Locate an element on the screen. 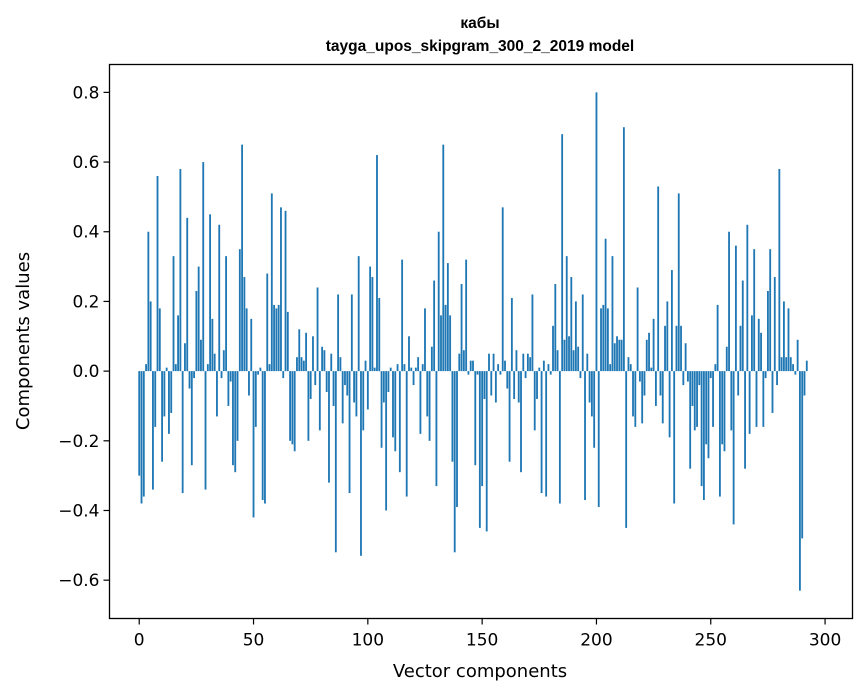 Image resolution: width=867 pixels, height=696 pixels. chart-subtitle: tayga_upos_skipgram_300_2_2019 model is located at coordinates (480, 46).